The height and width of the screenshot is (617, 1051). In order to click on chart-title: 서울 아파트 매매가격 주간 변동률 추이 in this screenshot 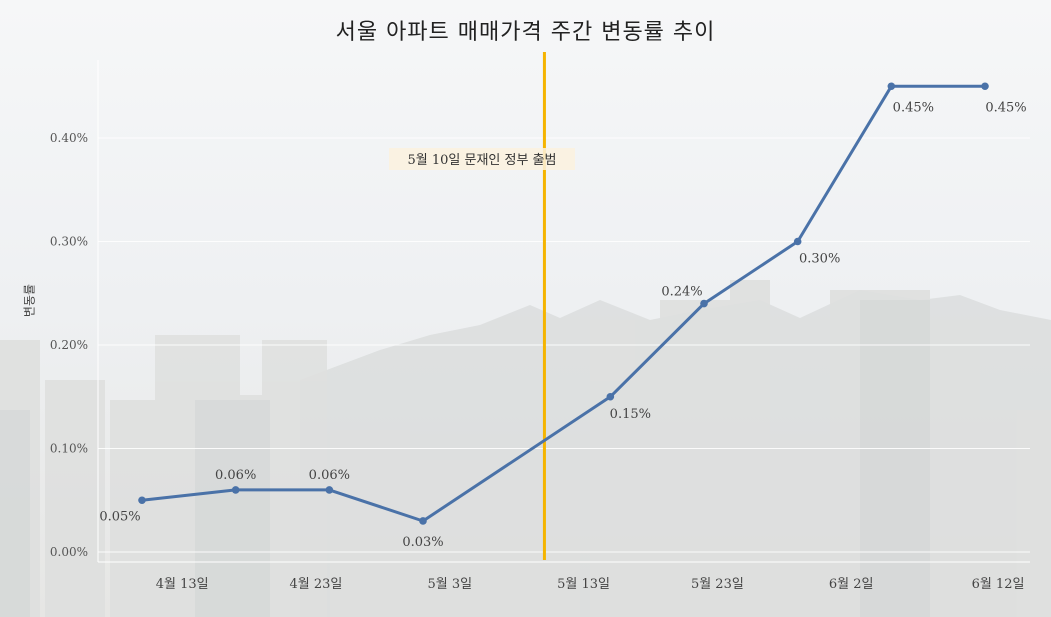, I will do `click(525, 32)`.